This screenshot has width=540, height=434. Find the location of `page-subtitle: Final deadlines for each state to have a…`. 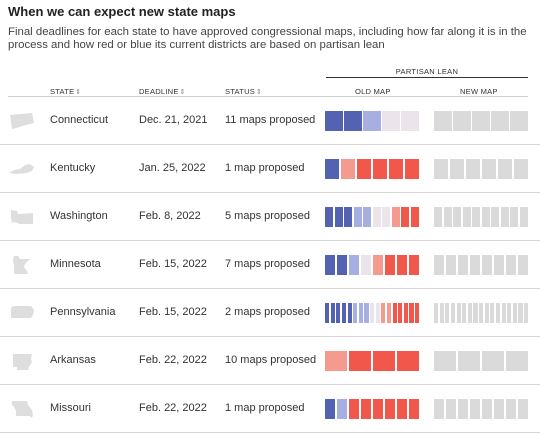

page-subtitle: Final deadlines for each state to have a… is located at coordinates (267, 38).